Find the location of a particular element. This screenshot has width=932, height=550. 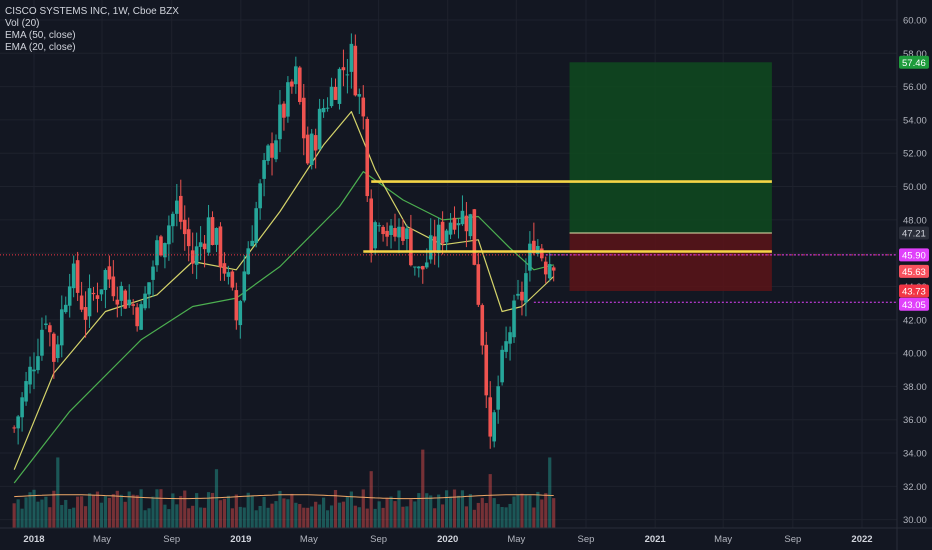

price-badge: 43.05 is located at coordinates (914, 304).